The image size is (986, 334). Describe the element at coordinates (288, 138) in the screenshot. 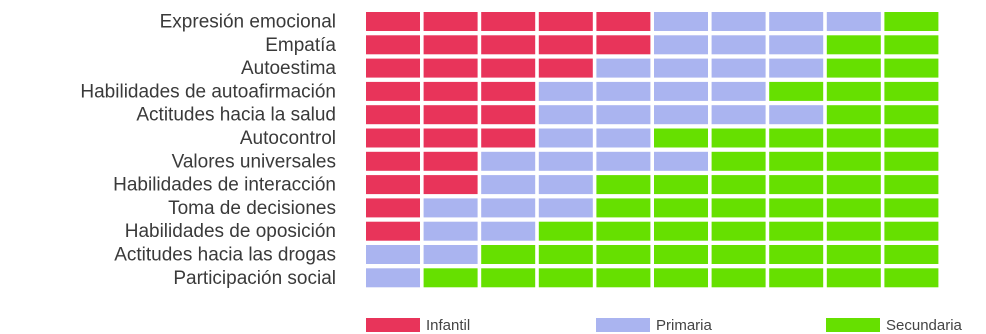

I see `row-label-autocontrol: Autocontrol` at that location.